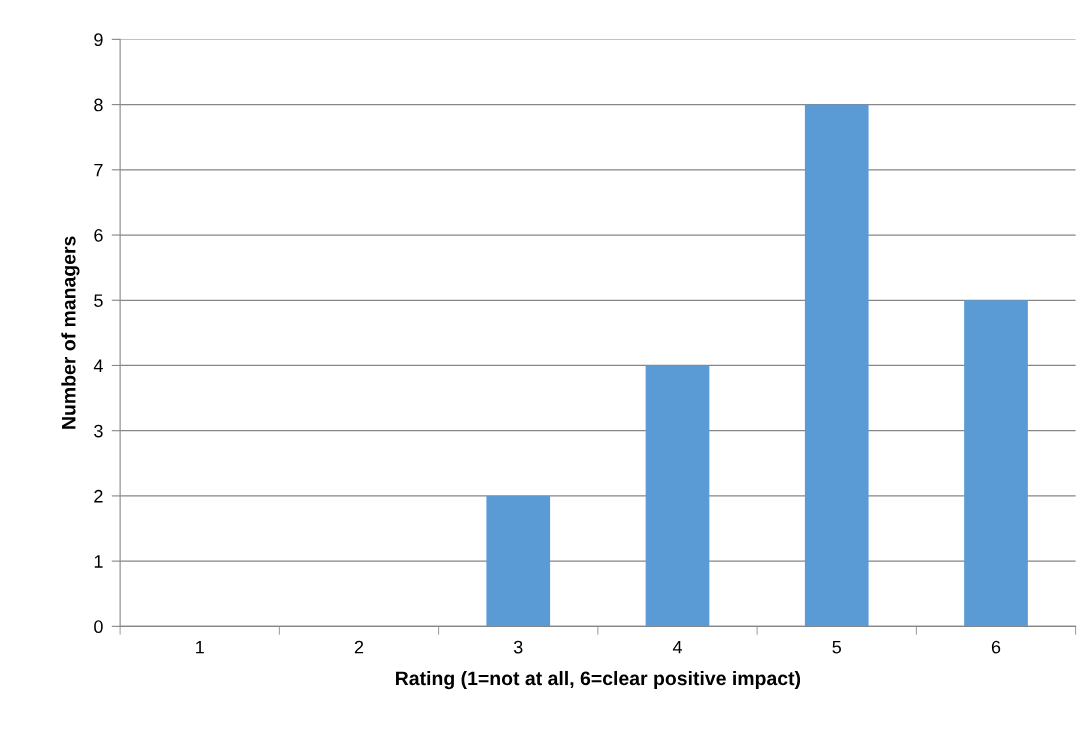  I want to click on y-axis-title: Number of managers, so click(70, 332).